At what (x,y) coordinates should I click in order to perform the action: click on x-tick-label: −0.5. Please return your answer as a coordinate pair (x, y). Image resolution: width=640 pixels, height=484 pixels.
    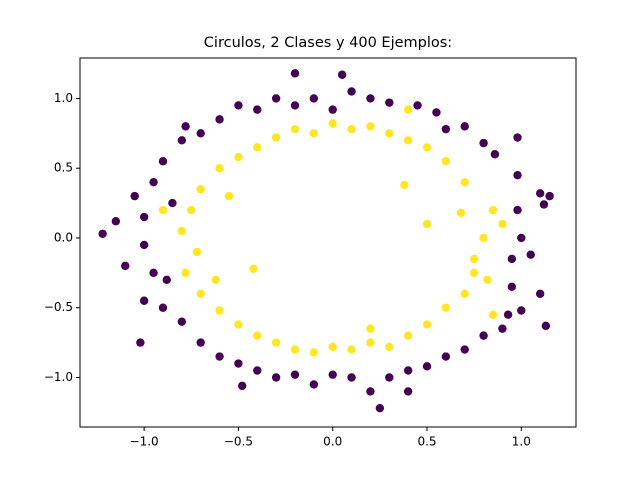
    Looking at the image, I should click on (238, 442).